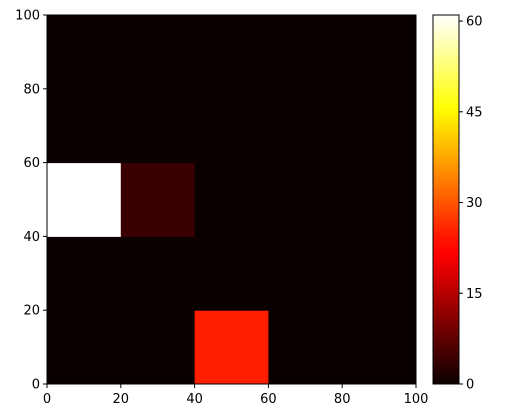  Describe the element at coordinates (121, 399) in the screenshot. I see `x-tick-label: 20` at that location.